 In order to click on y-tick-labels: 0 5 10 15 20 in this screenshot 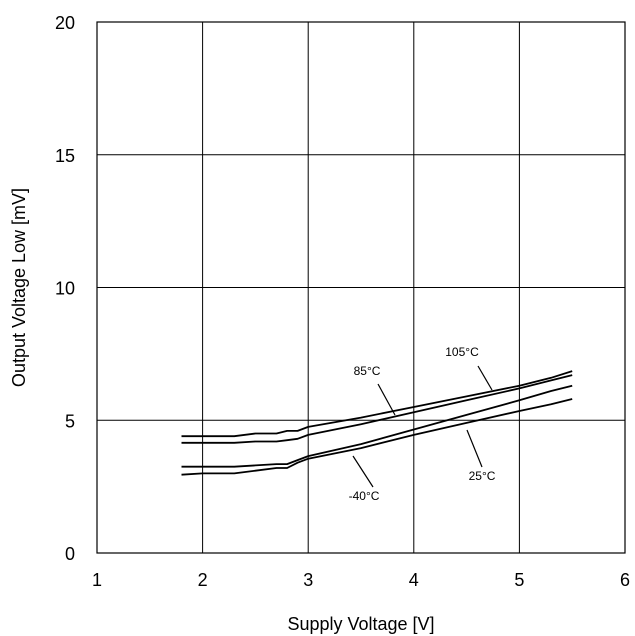, I will do `click(65, 288)`.